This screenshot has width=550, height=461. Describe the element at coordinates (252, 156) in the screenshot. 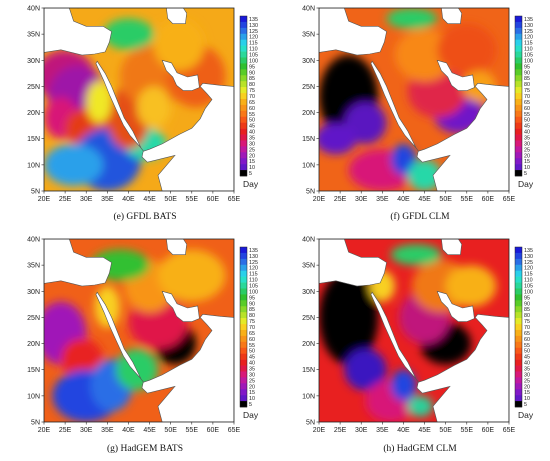

I see `colorbar-tick-label: 20` at that location.